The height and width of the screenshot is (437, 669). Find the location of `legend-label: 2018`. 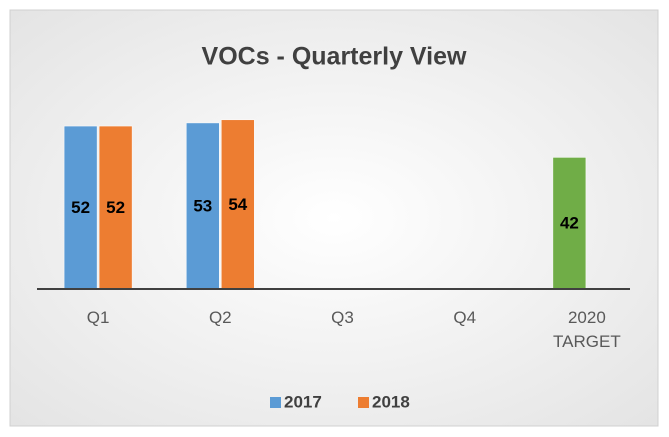

legend-label: 2018 is located at coordinates (391, 401).